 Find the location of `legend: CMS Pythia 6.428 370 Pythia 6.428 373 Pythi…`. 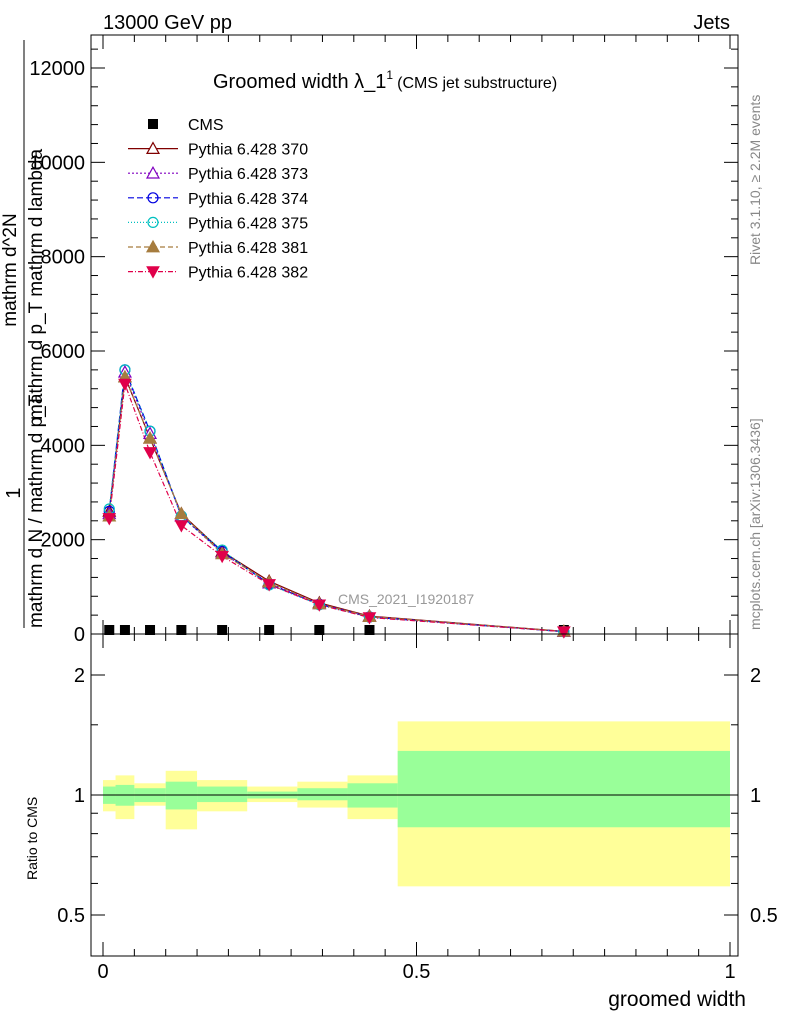

legend: CMS Pythia 6.428 370 Pythia 6.428 373 Pythi… is located at coordinates (218, 199).